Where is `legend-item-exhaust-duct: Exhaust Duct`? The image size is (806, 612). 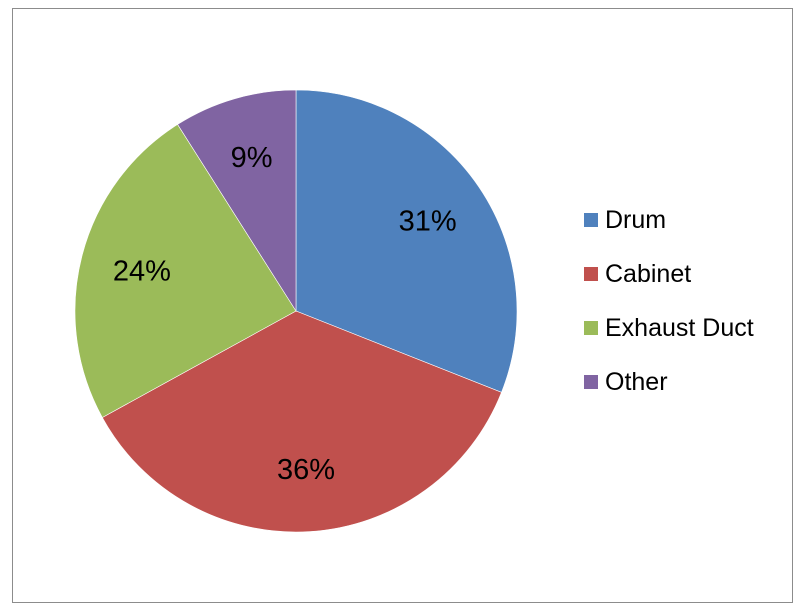
legend-item-exhaust-duct: Exhaust Duct is located at coordinates (691, 328).